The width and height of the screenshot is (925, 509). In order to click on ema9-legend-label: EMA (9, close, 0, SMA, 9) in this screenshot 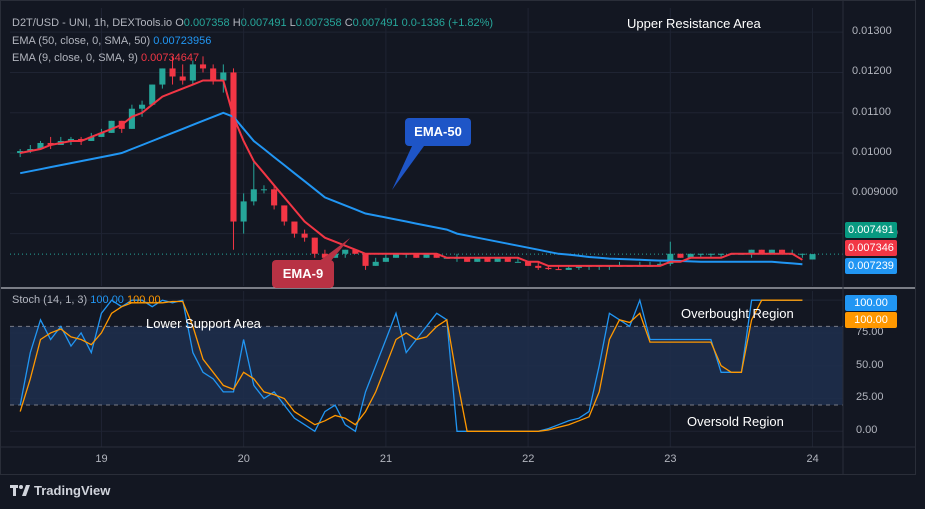, I will do `click(75, 58)`.